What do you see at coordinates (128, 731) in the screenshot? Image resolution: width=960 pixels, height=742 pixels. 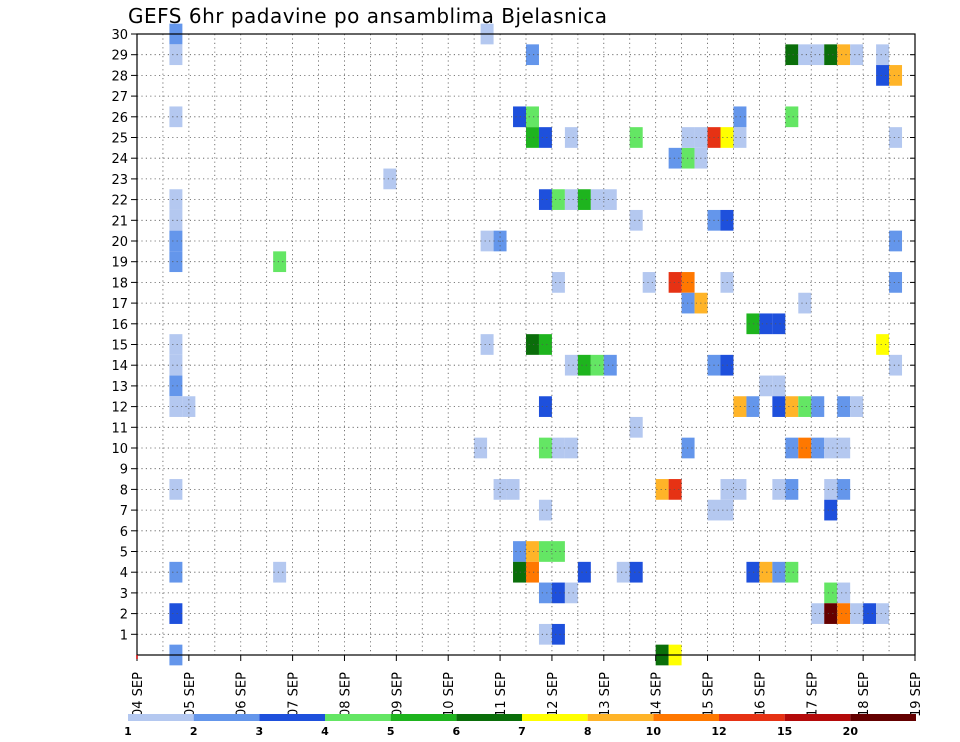 I see `colorbar-label: 1` at bounding box center [128, 731].